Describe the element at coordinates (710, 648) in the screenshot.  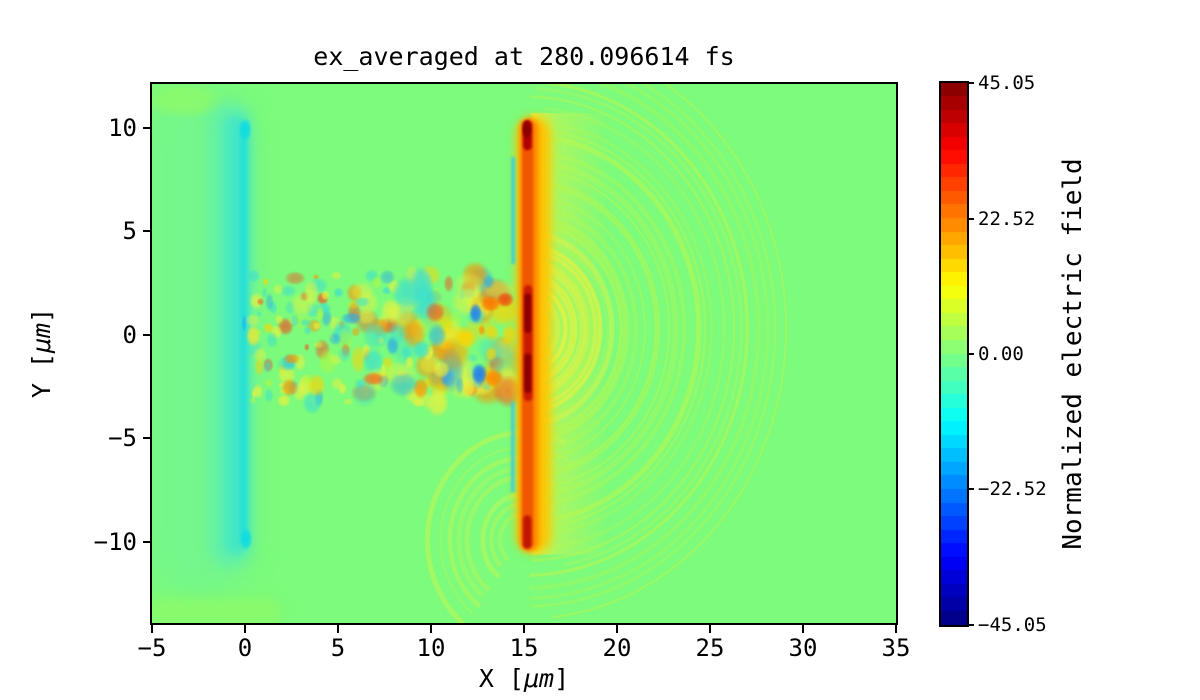
I see `x-tick-label: 25` at that location.